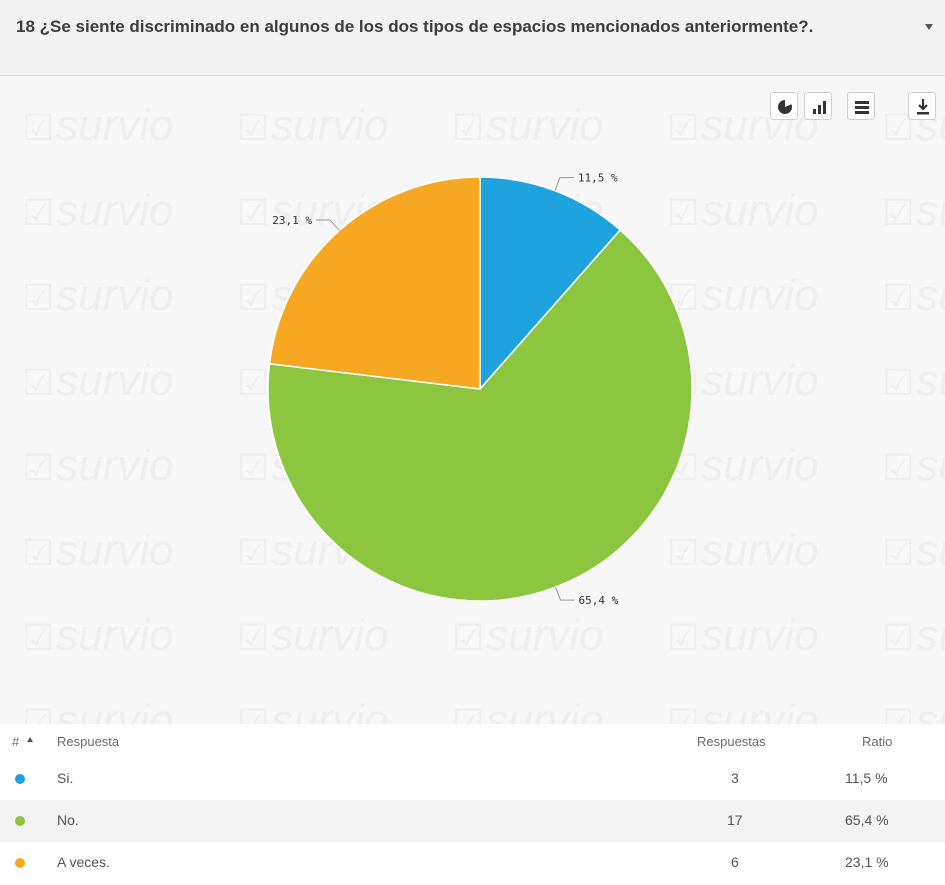 The height and width of the screenshot is (885, 945). What do you see at coordinates (598, 178) in the screenshot?
I see `data-label: 11,5 %` at bounding box center [598, 178].